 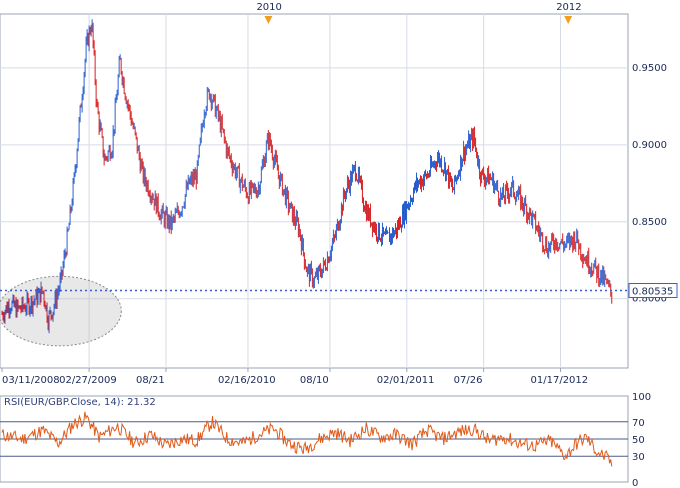 What do you see at coordinates (468, 380) in the screenshot?
I see `time-tick-label: 07/26` at bounding box center [468, 380].